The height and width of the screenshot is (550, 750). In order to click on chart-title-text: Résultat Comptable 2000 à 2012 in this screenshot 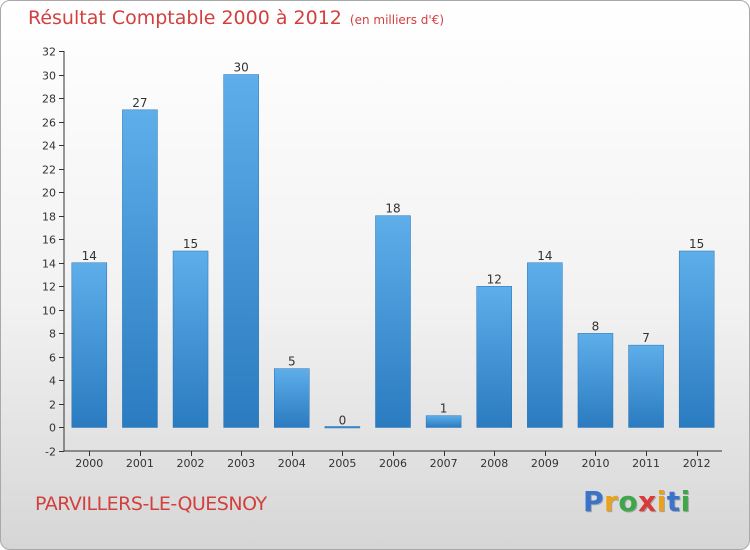, I will do `click(185, 18)`.